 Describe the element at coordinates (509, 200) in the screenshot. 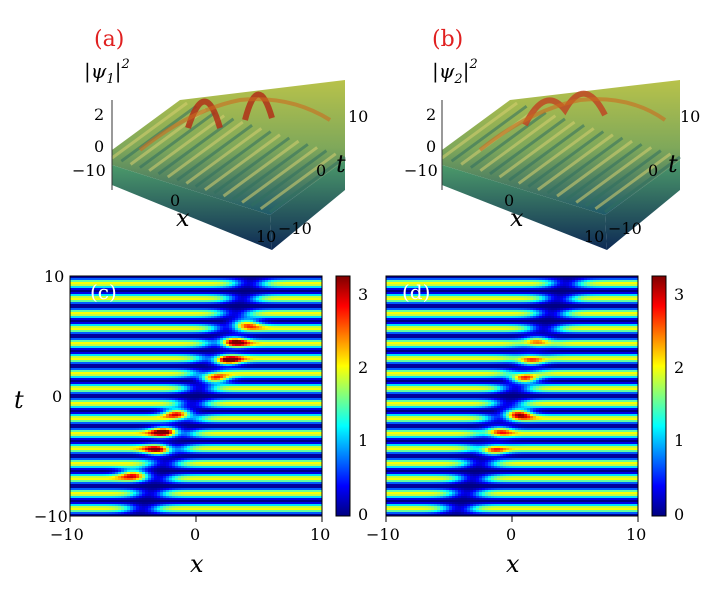

I see `xtick-b-0: 0` at that location.